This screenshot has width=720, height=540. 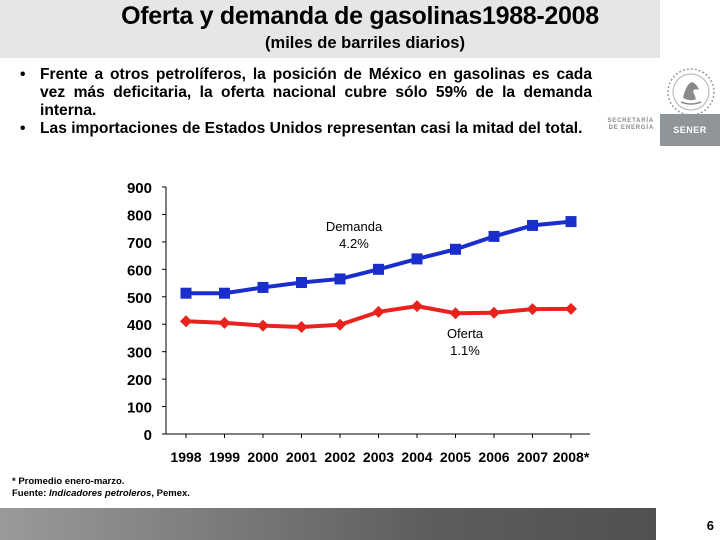 What do you see at coordinates (710, 525) in the screenshot?
I see `page-number: 6` at bounding box center [710, 525].